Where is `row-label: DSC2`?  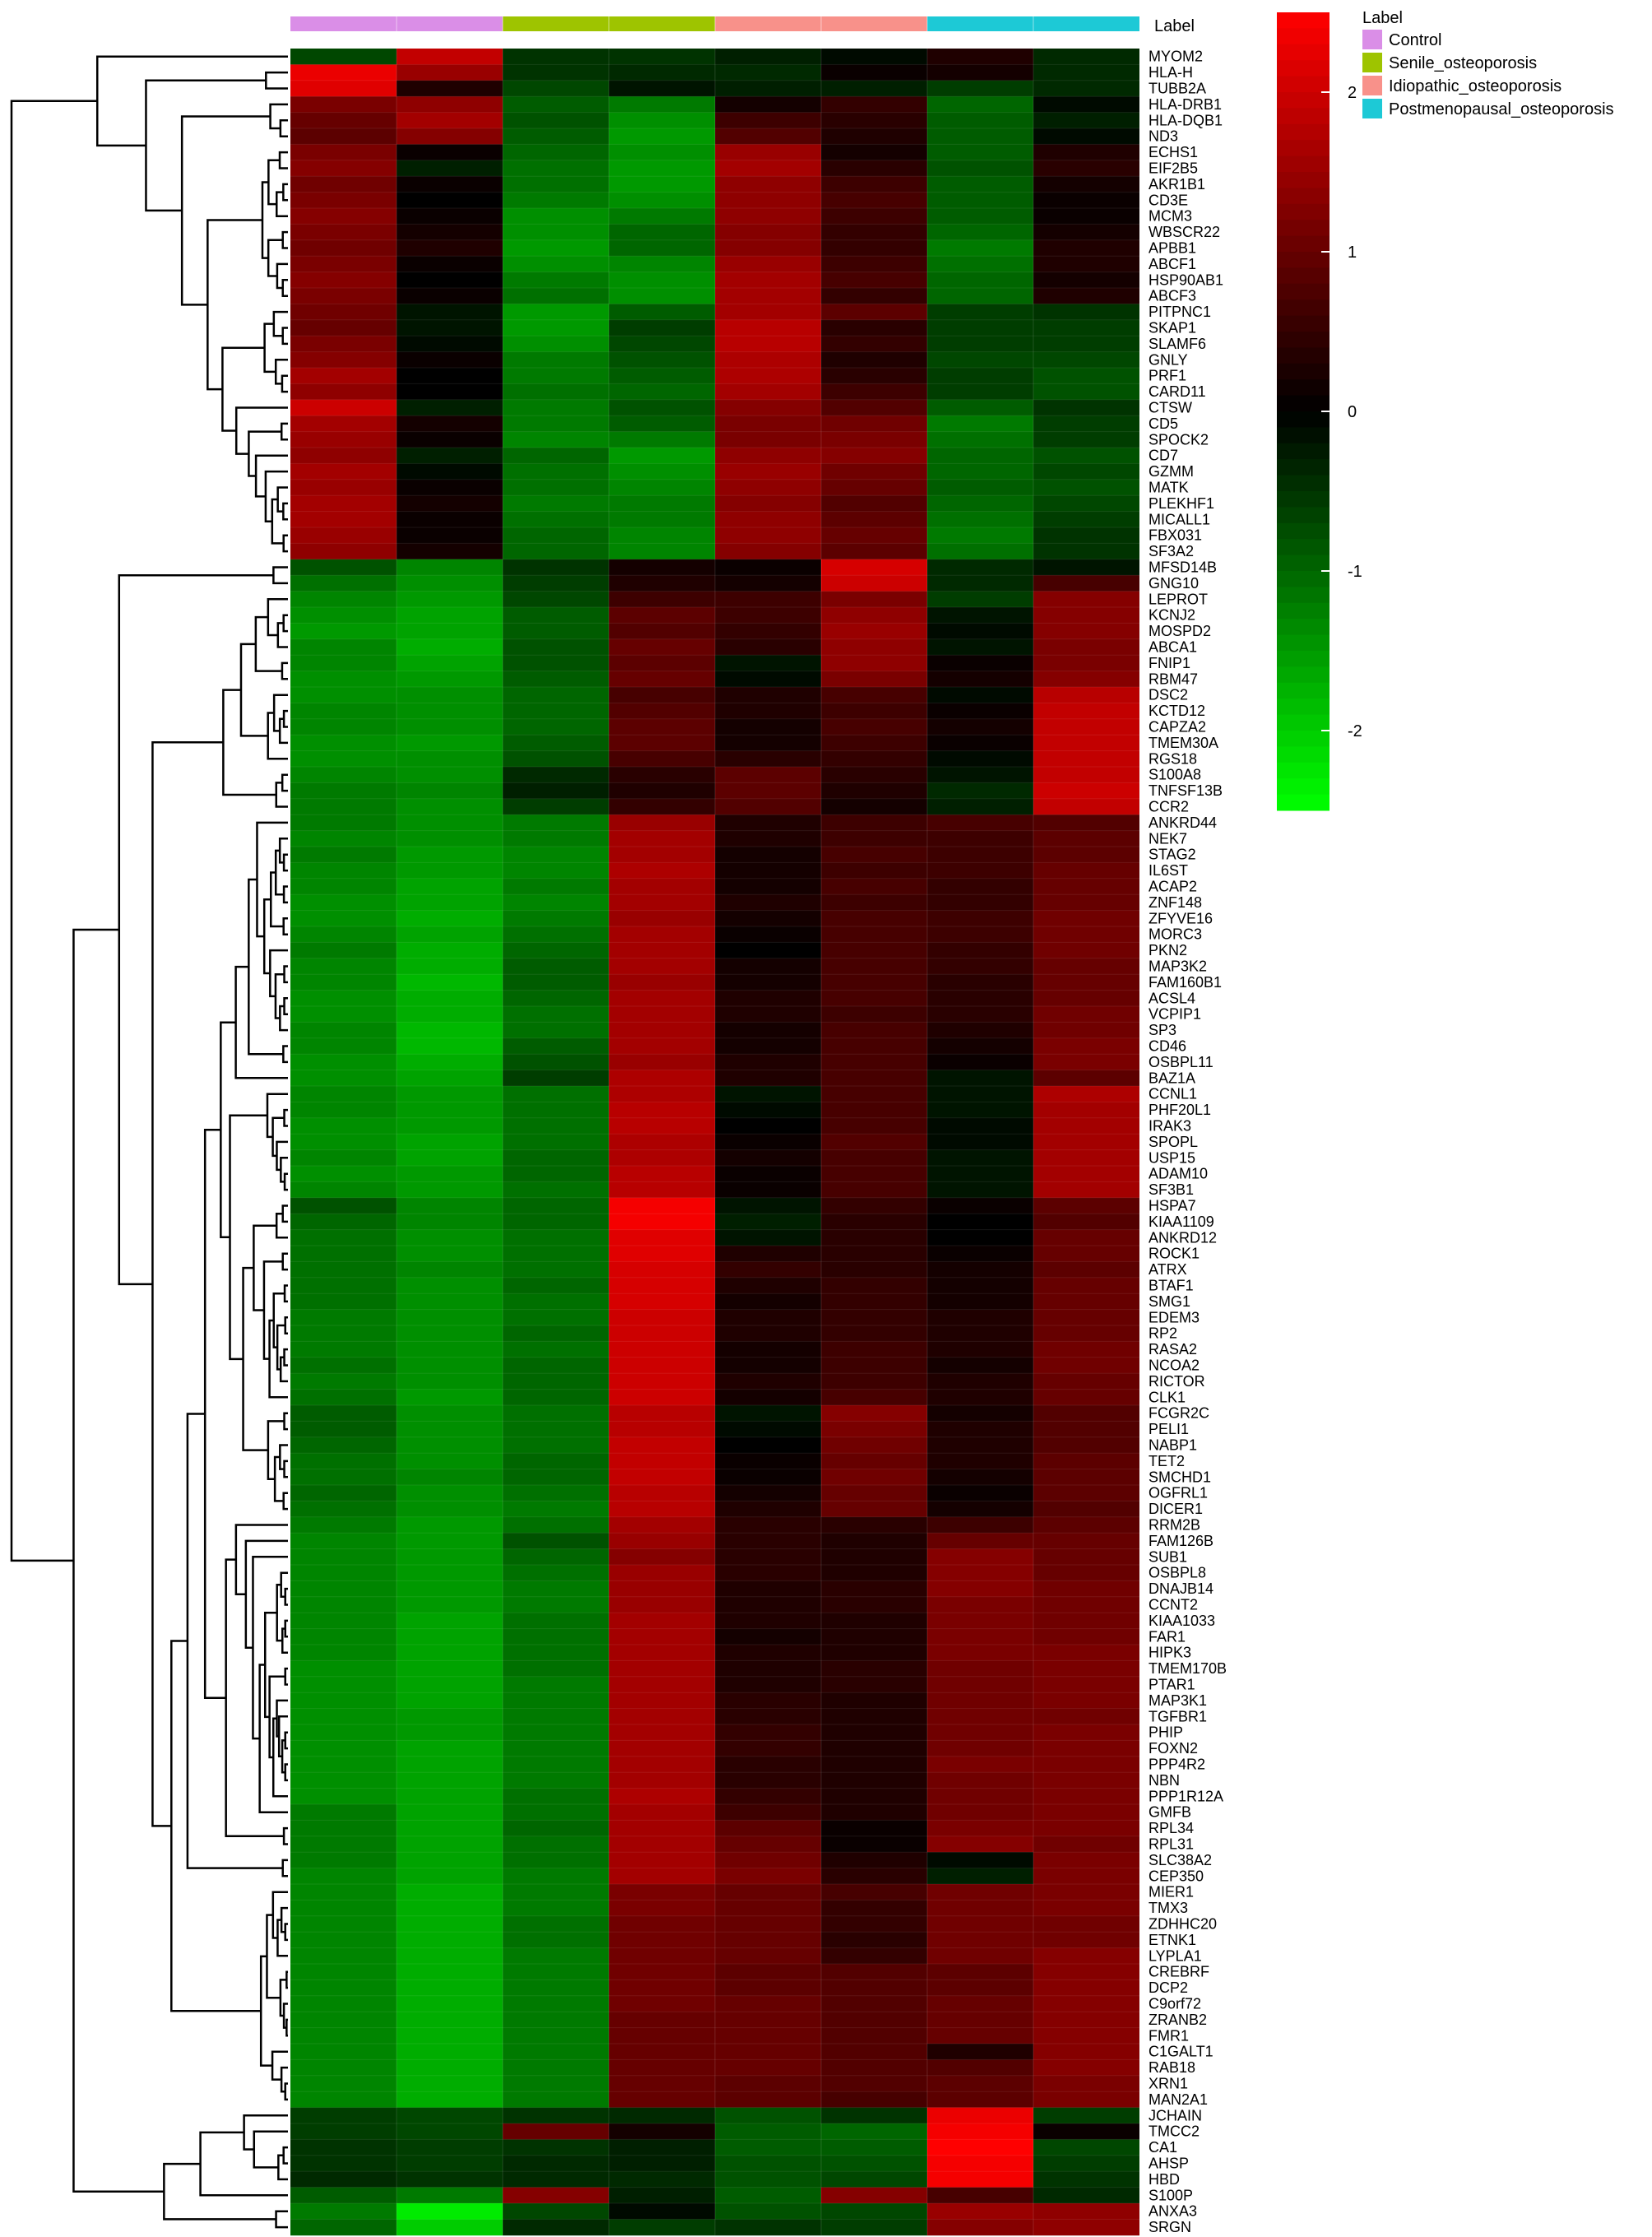 row-label: DSC2 is located at coordinates (1168, 695).